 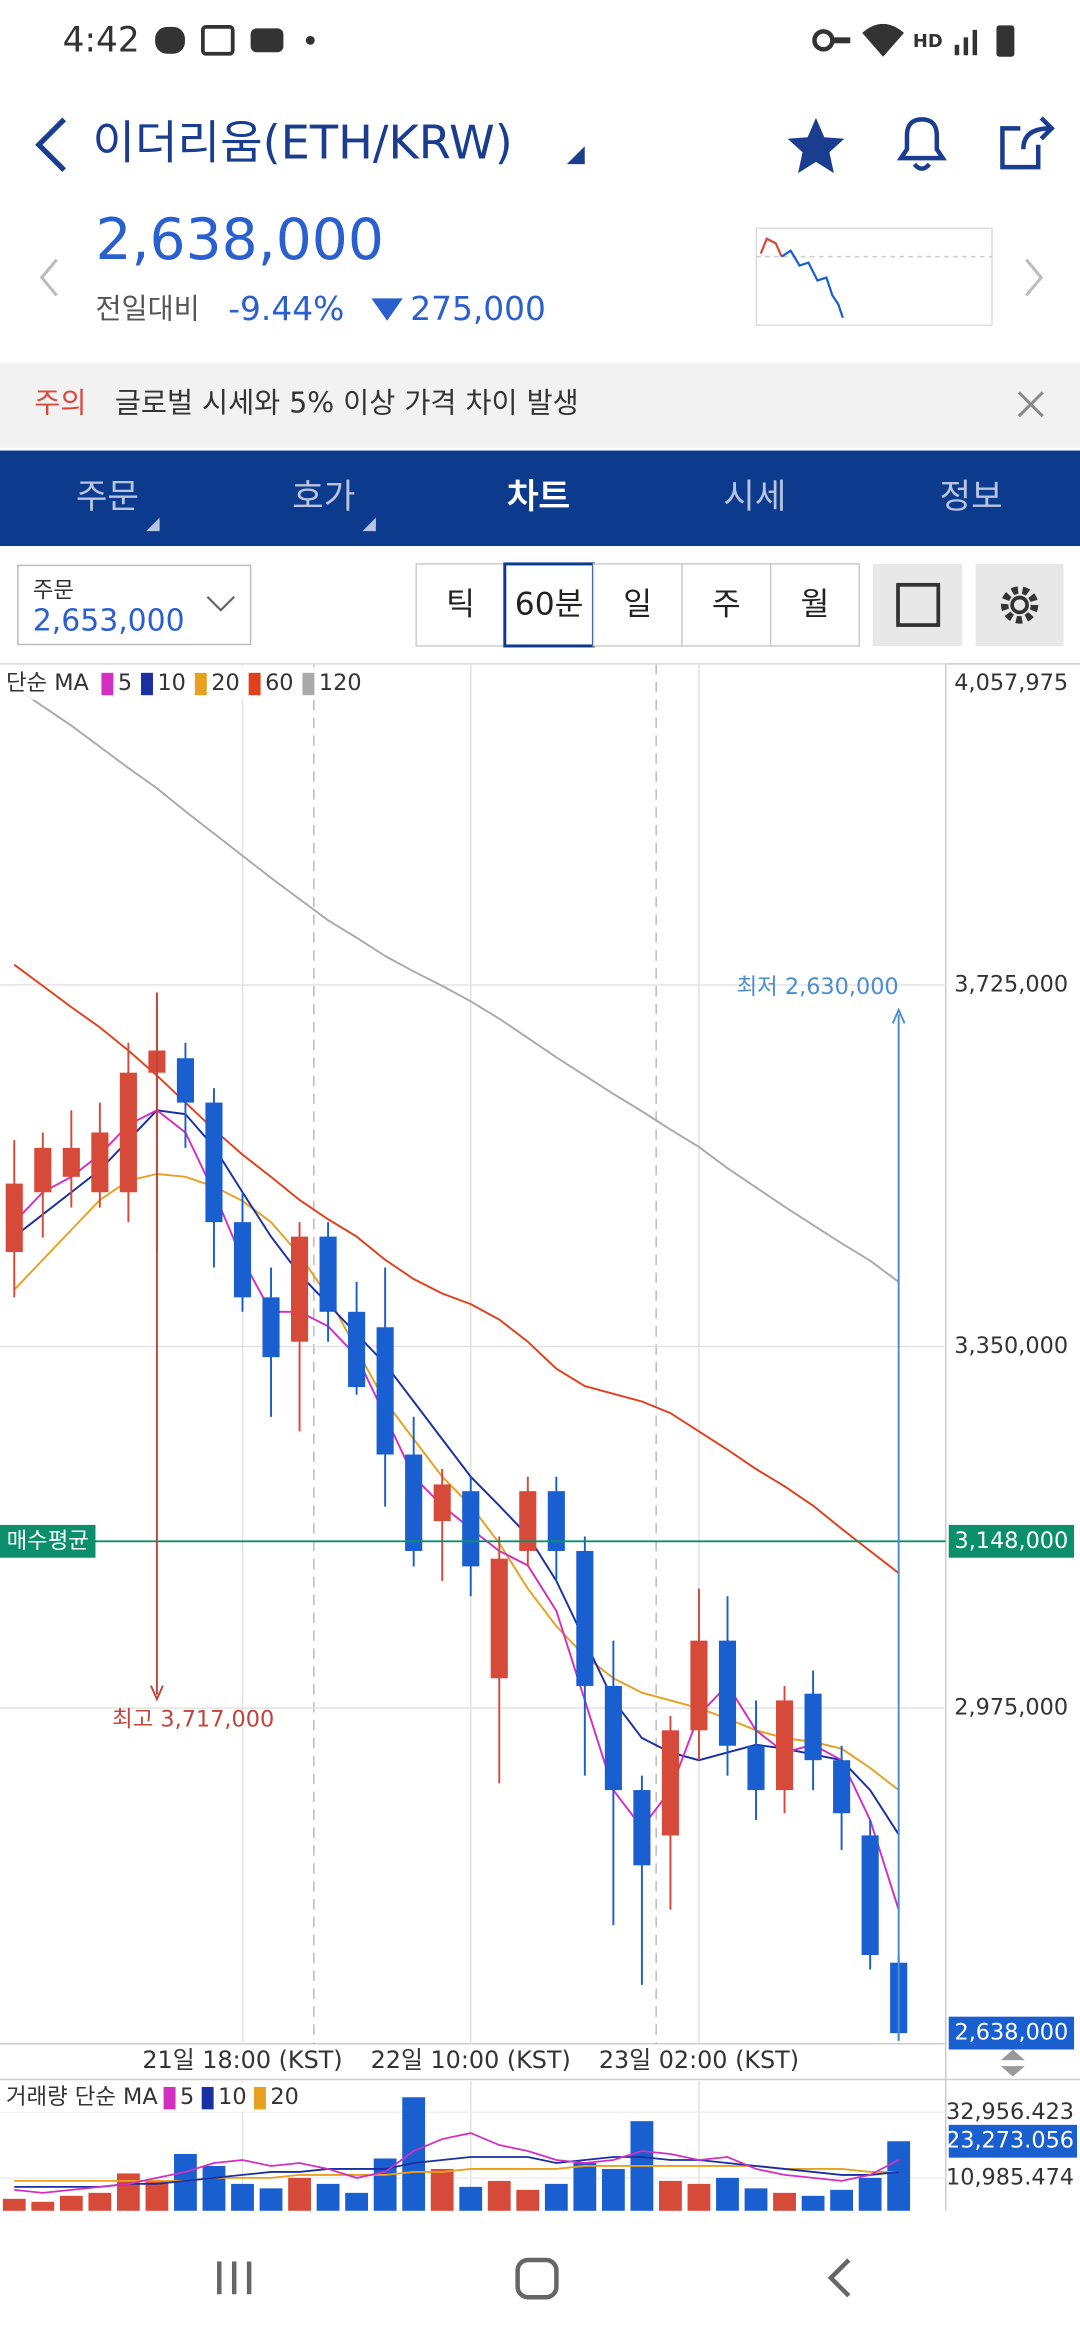 What do you see at coordinates (340, 683) in the screenshot?
I see `legend-label: 120` at bounding box center [340, 683].